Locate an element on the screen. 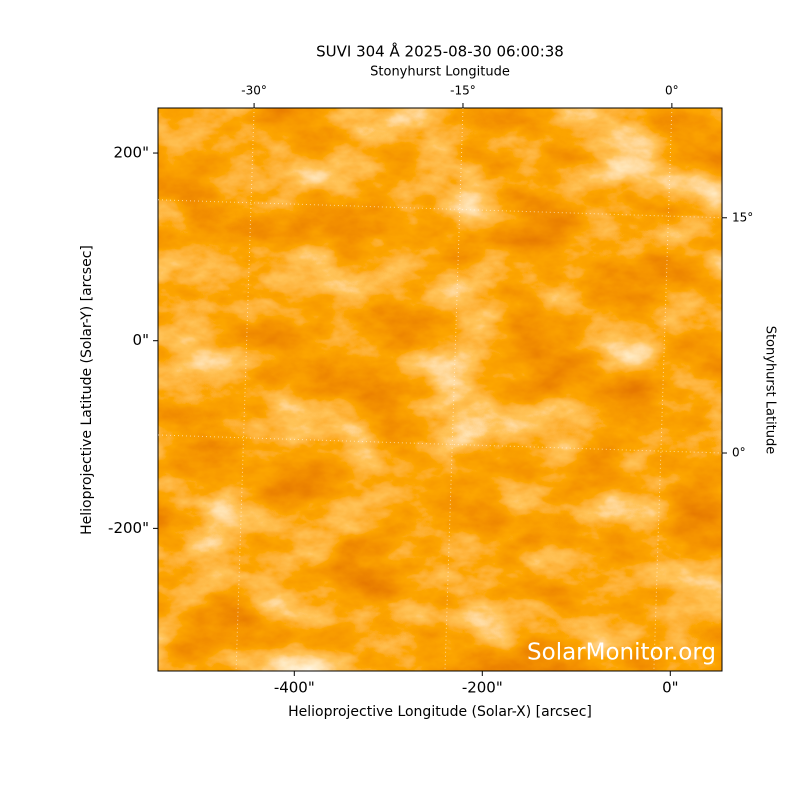 This screenshot has height=804, width=800. x2-tick-label: -30° is located at coordinates (254, 91).